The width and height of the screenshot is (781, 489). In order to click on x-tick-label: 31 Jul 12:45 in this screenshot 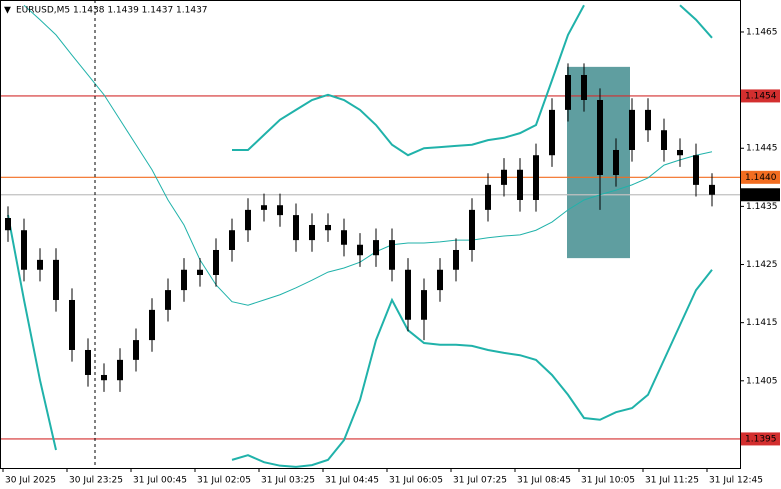, I will do `click(736, 481)`.